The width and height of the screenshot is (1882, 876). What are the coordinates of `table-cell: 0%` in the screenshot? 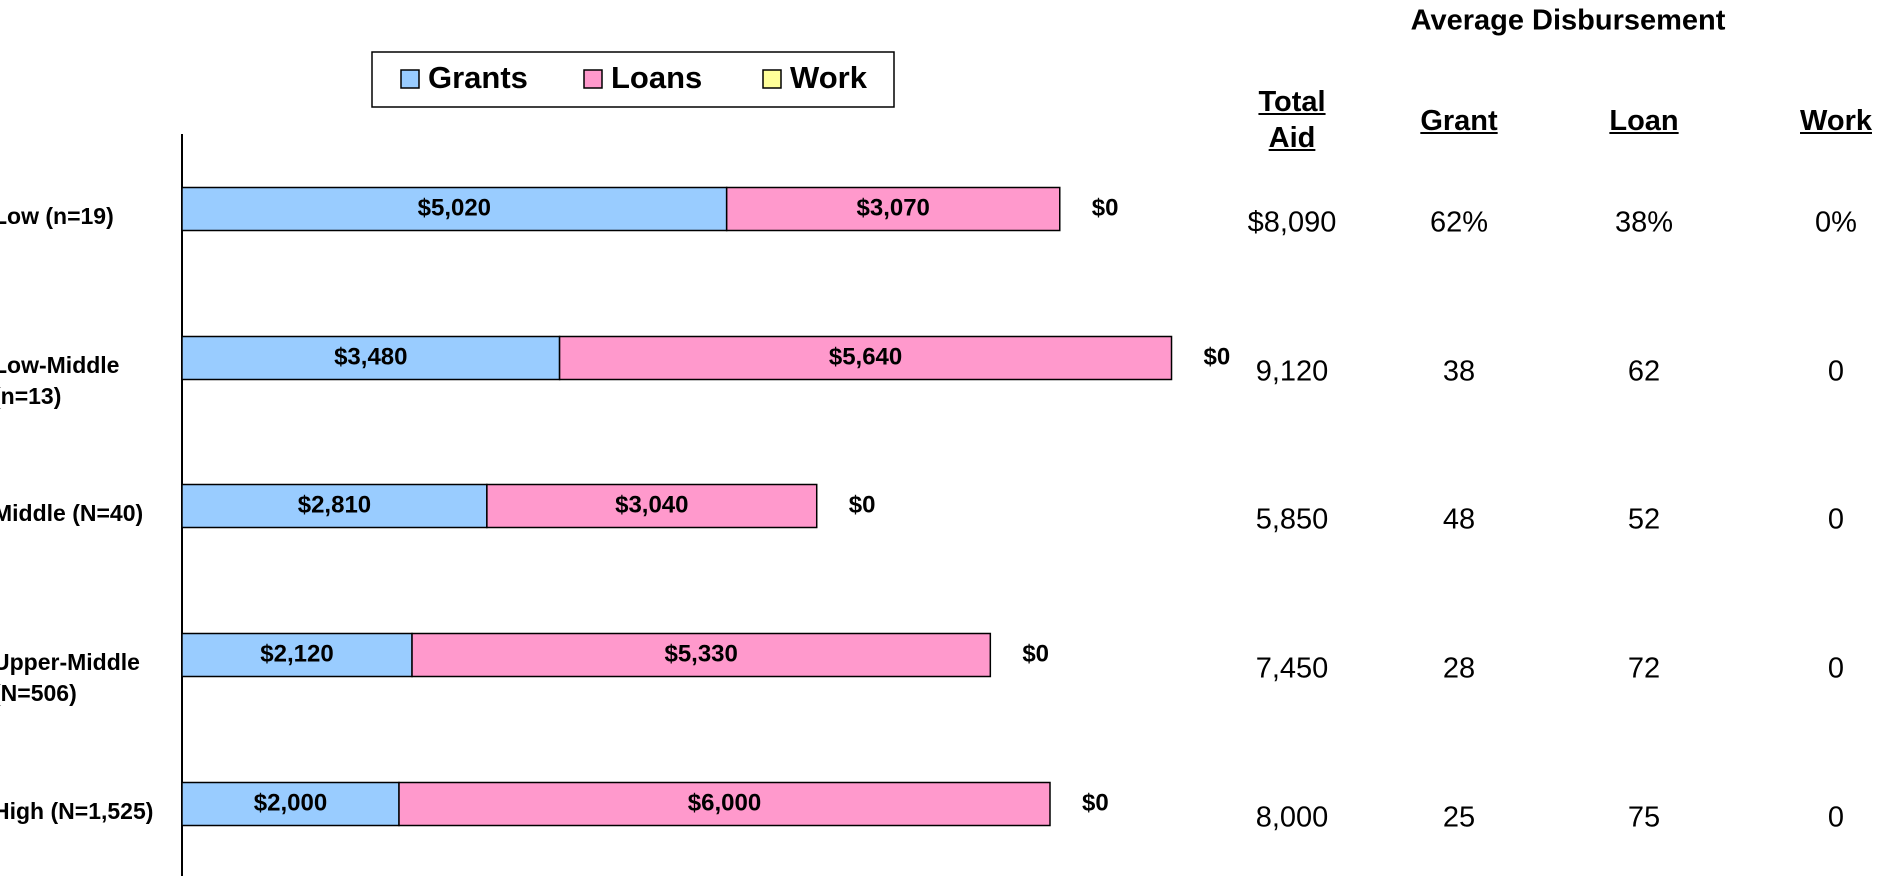 It's located at (1836, 222).